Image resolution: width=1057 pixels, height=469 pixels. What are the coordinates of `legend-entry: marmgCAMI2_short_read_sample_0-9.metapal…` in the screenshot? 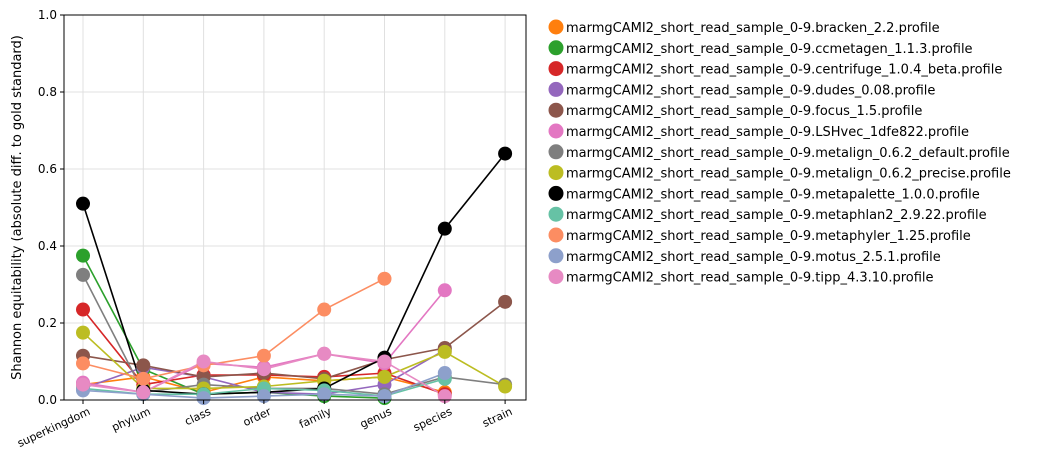 It's located at (773, 194).